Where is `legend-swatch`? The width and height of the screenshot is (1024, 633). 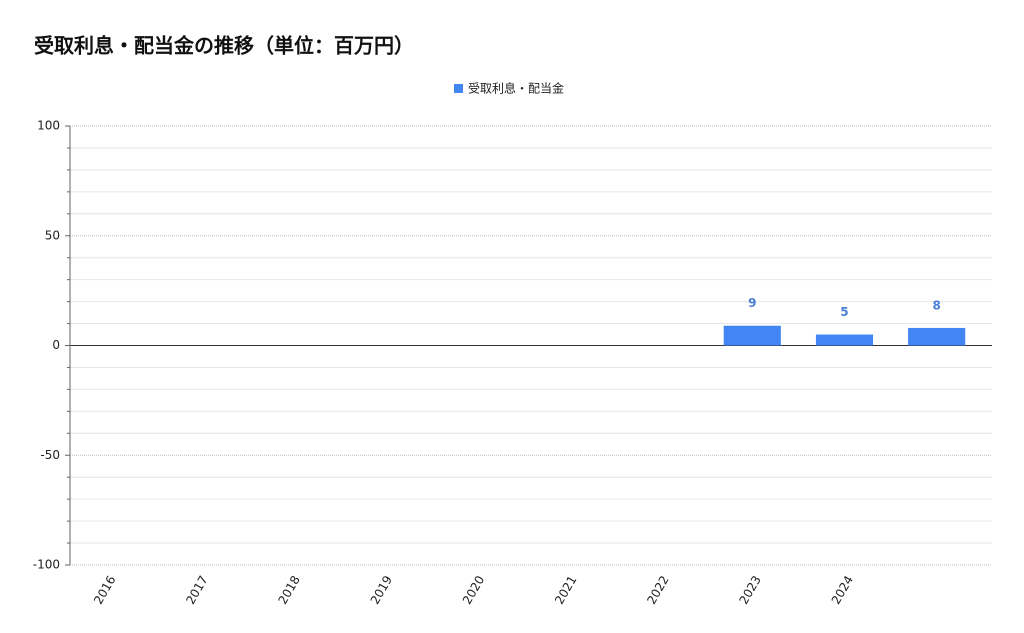 legend-swatch is located at coordinates (458, 88).